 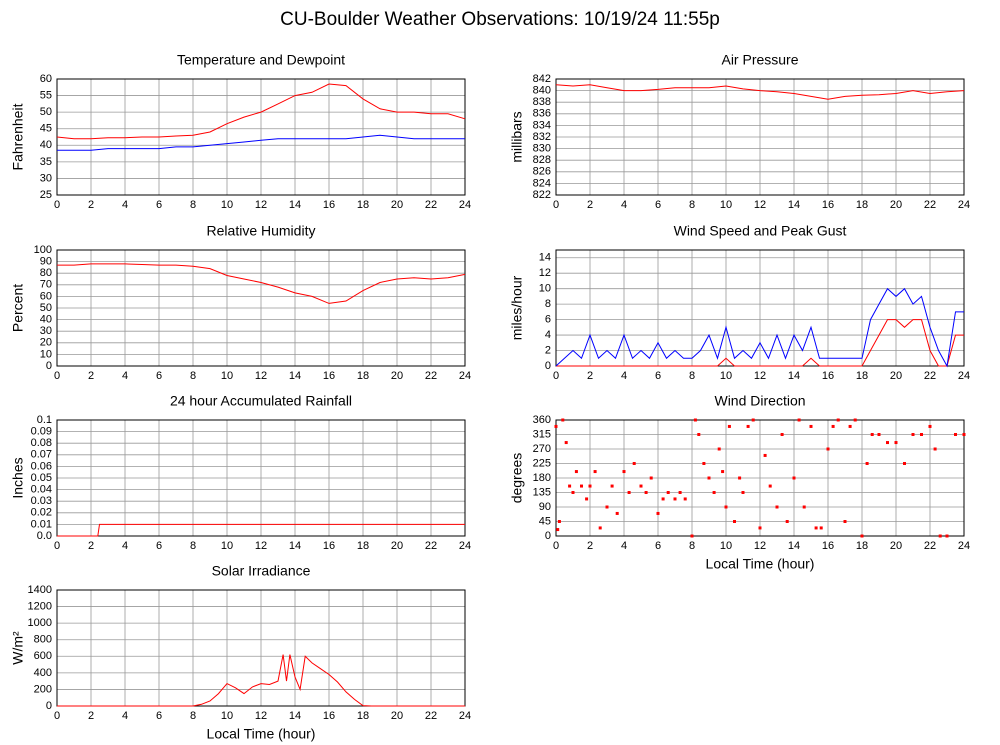 What do you see at coordinates (46, 162) in the screenshot?
I see `y-tick-label: 35` at bounding box center [46, 162].